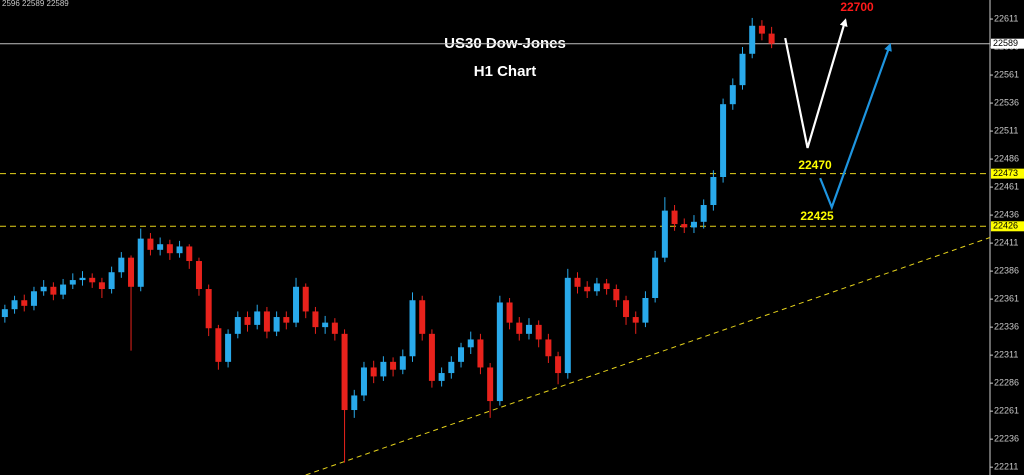  What do you see at coordinates (1006, 74) in the screenshot?
I see `y-tick-label: 22561` at bounding box center [1006, 74].